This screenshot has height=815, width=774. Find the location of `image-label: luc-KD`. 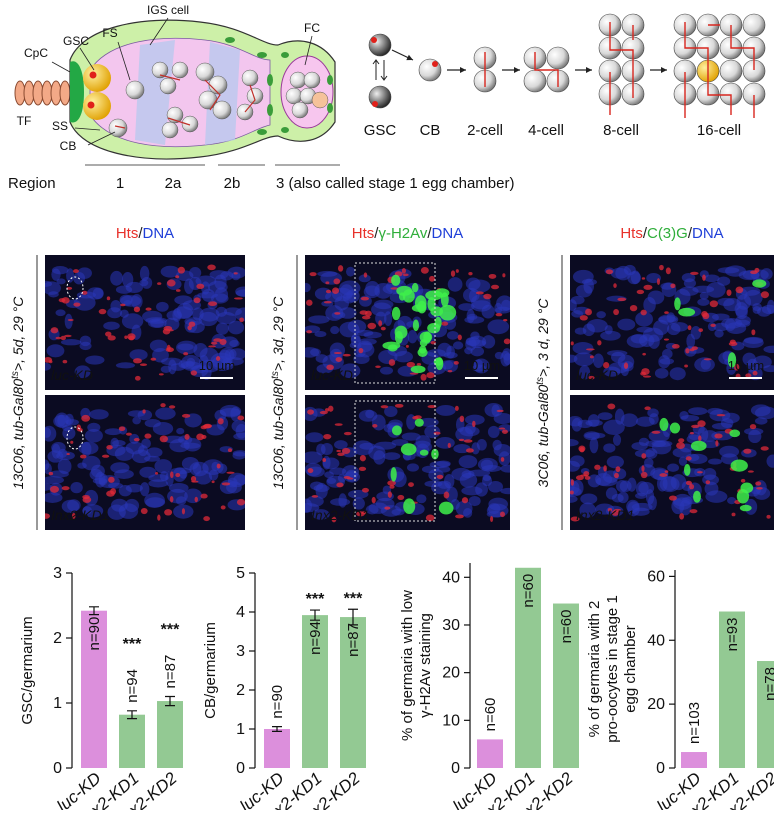

image-label: luc-KD is located at coordinates (597, 375).